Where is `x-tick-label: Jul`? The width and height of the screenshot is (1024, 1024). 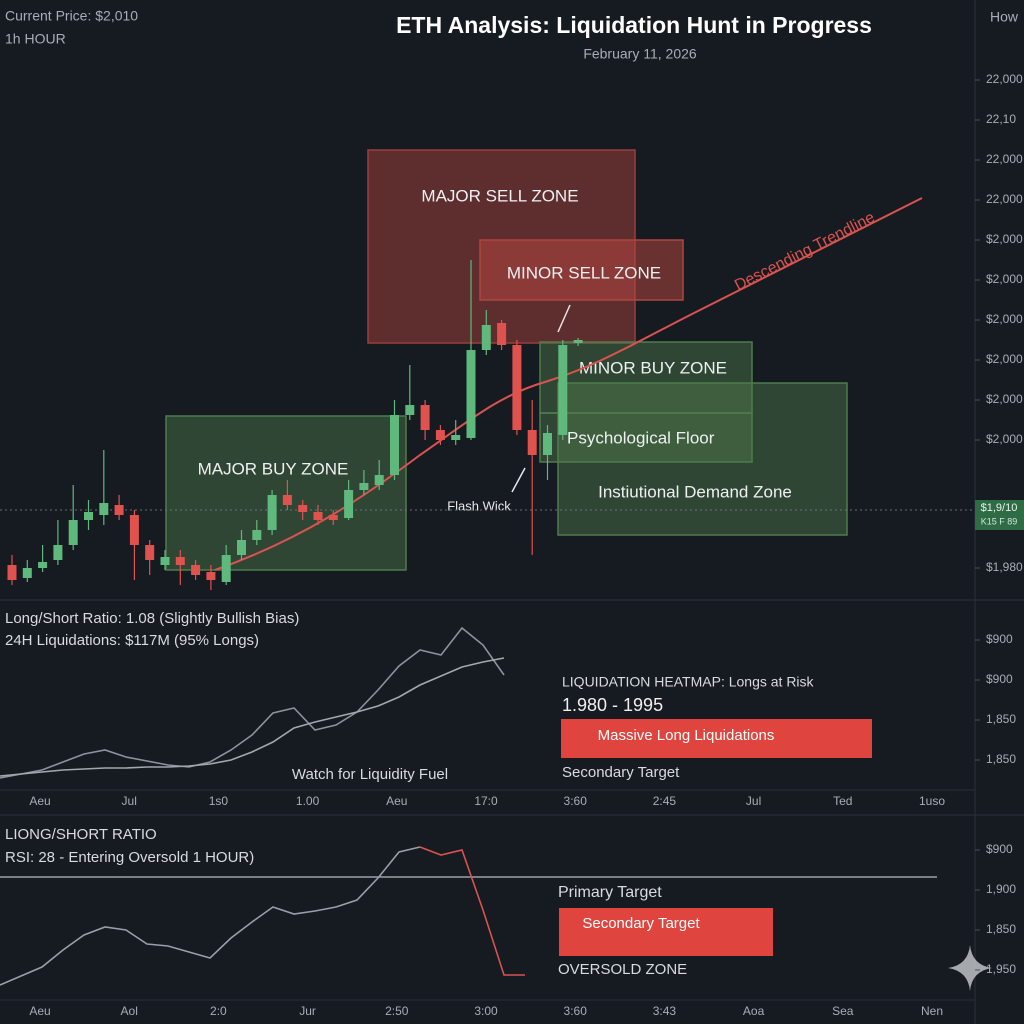
x-tick-label: Jul is located at coordinates (129, 801).